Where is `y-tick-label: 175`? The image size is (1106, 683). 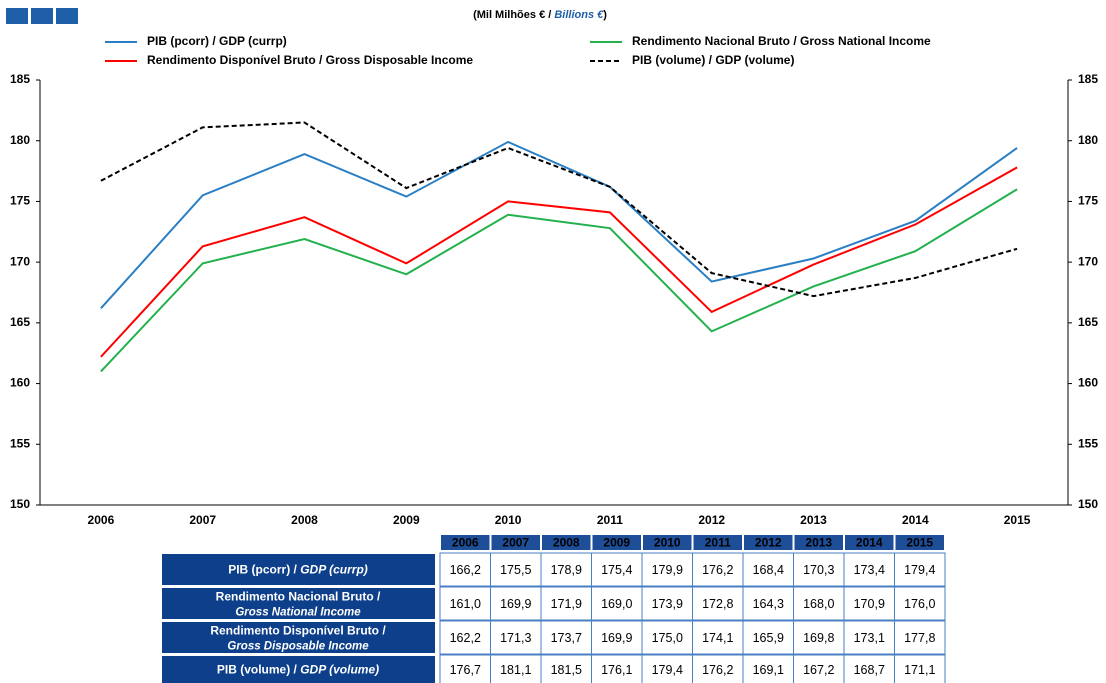 y-tick-label: 175 is located at coordinates (20, 201).